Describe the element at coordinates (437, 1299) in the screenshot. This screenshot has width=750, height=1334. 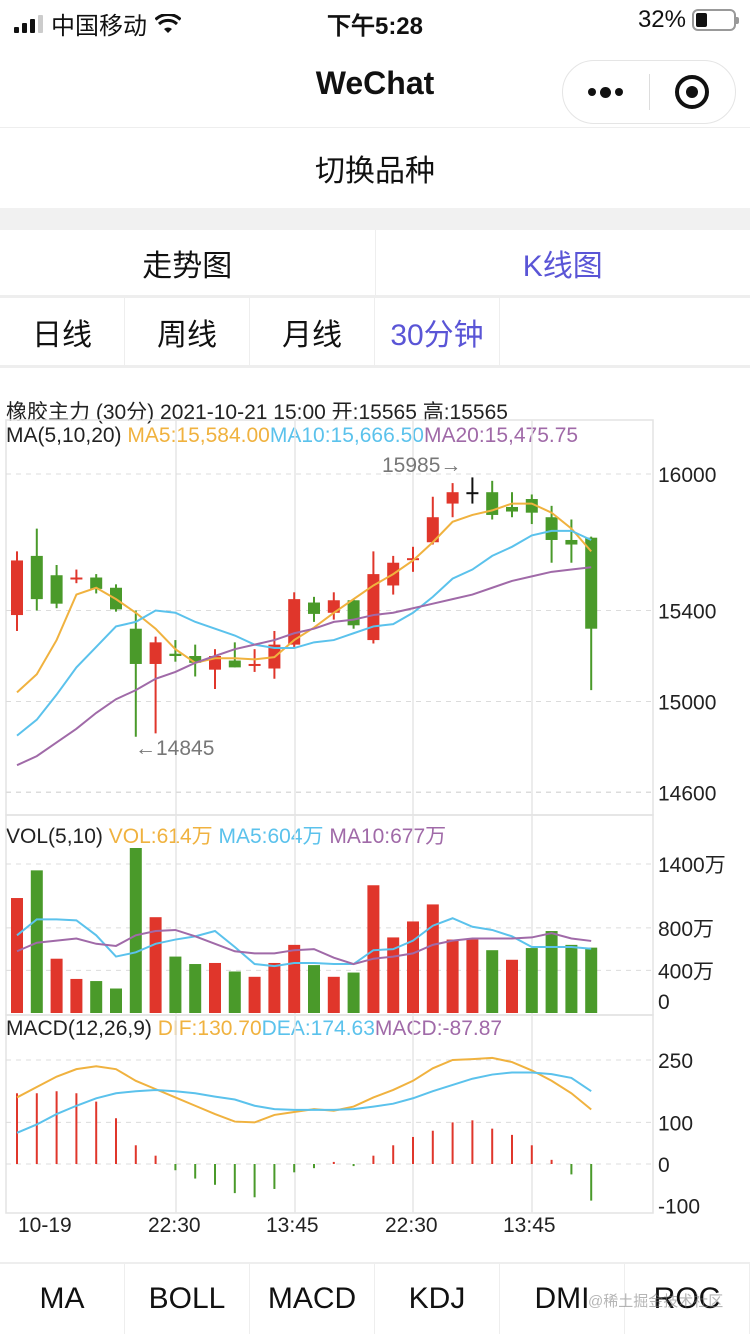
I see `indicator-kdj: KDJ` at that location.